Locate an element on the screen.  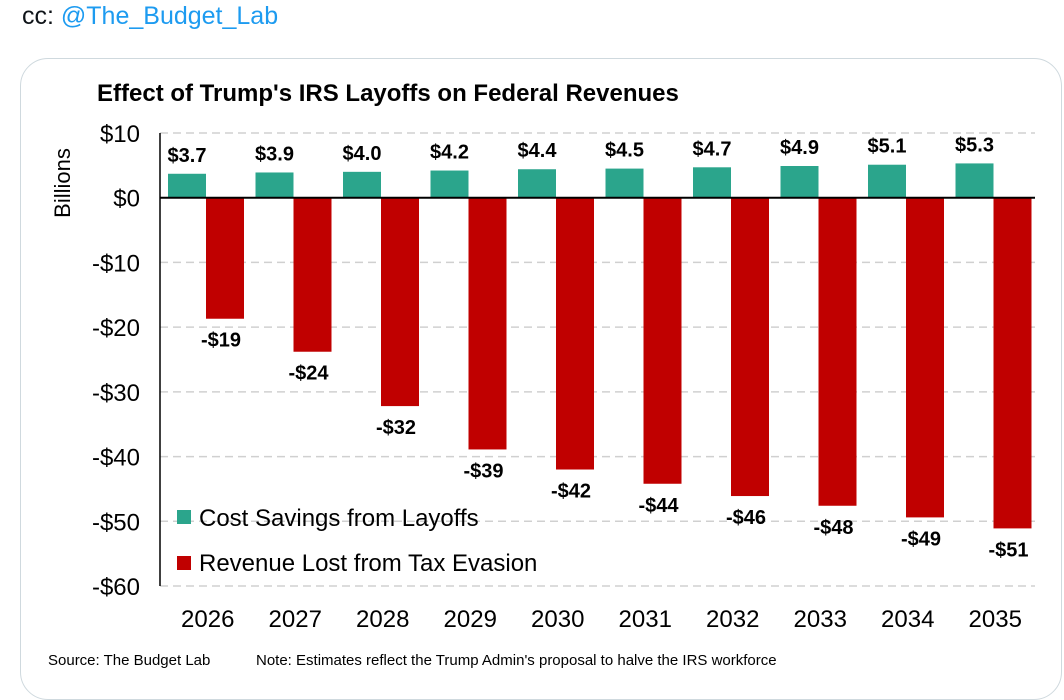
x-tick-label: 2027 is located at coordinates (295, 619).